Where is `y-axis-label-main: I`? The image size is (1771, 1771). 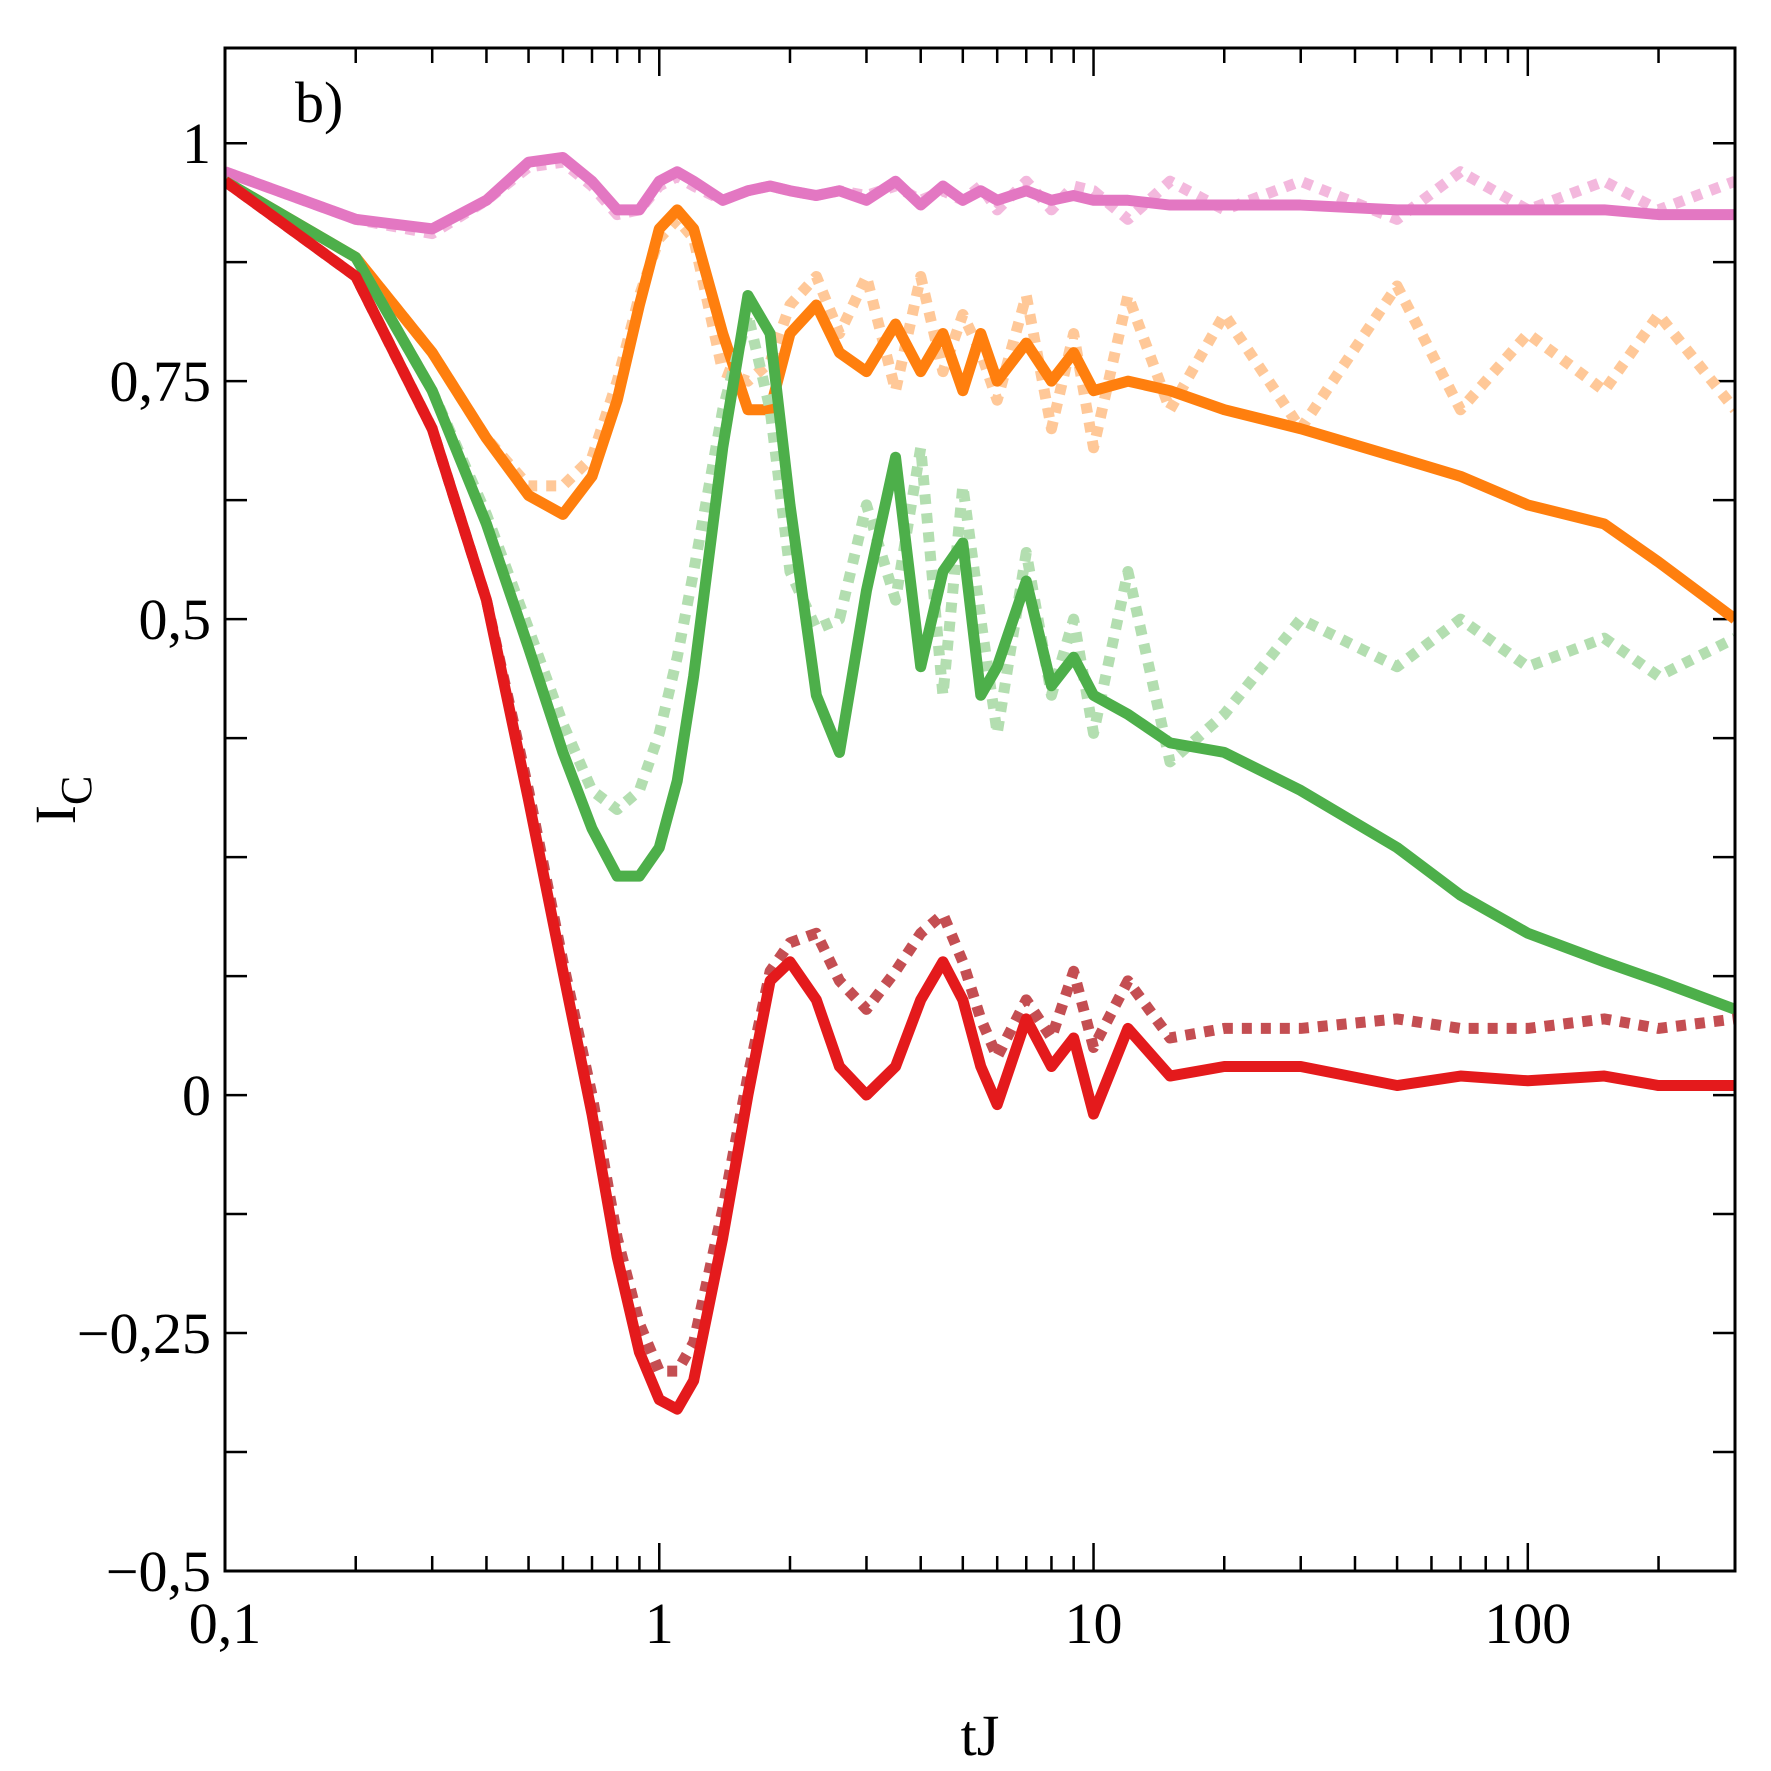 y-axis-label-main: I is located at coordinates (55, 814).